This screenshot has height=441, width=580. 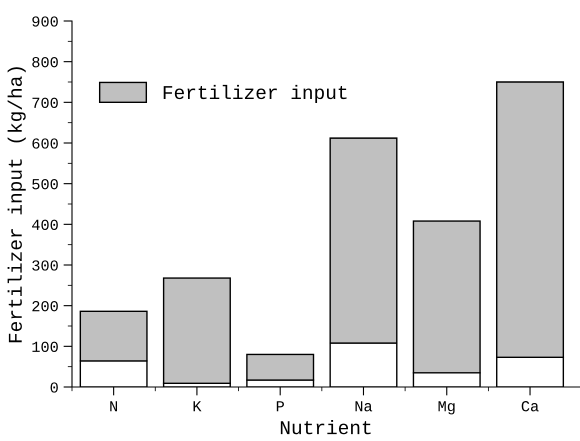 What do you see at coordinates (45, 143) in the screenshot?
I see `y-tick-label: 600` at bounding box center [45, 143].